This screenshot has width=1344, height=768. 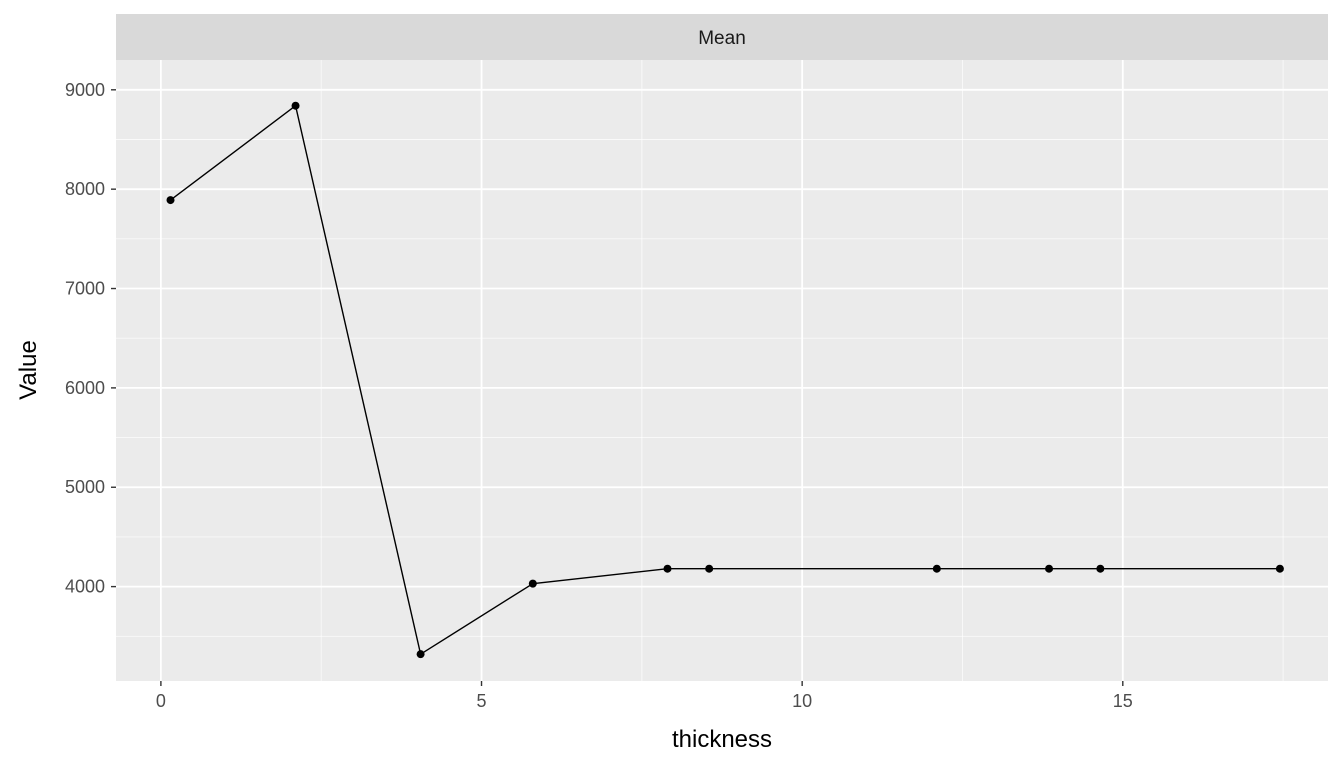 I want to click on y-tick-label: 8000, so click(x=85, y=189).